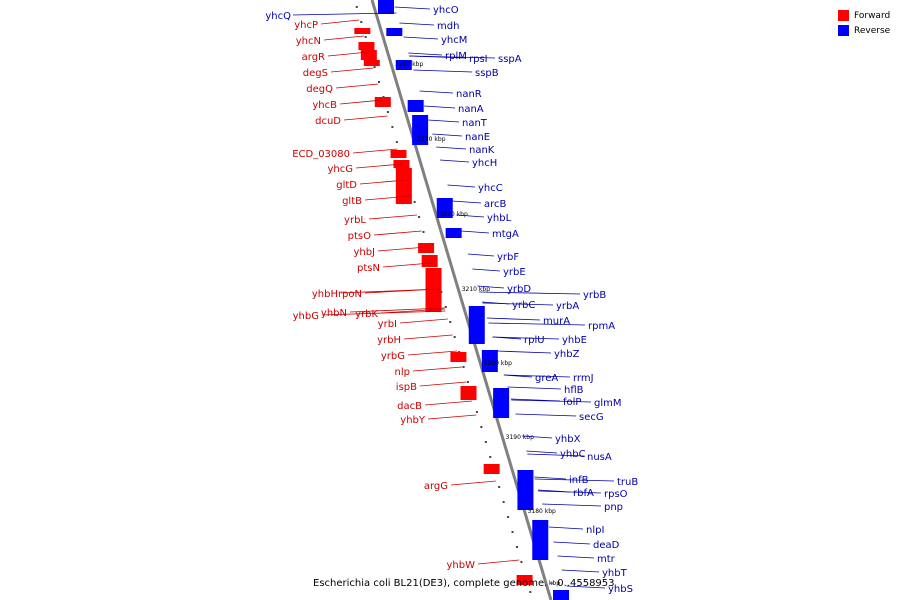  I want to click on reverse-gene-label: yrbE, so click(514, 272).